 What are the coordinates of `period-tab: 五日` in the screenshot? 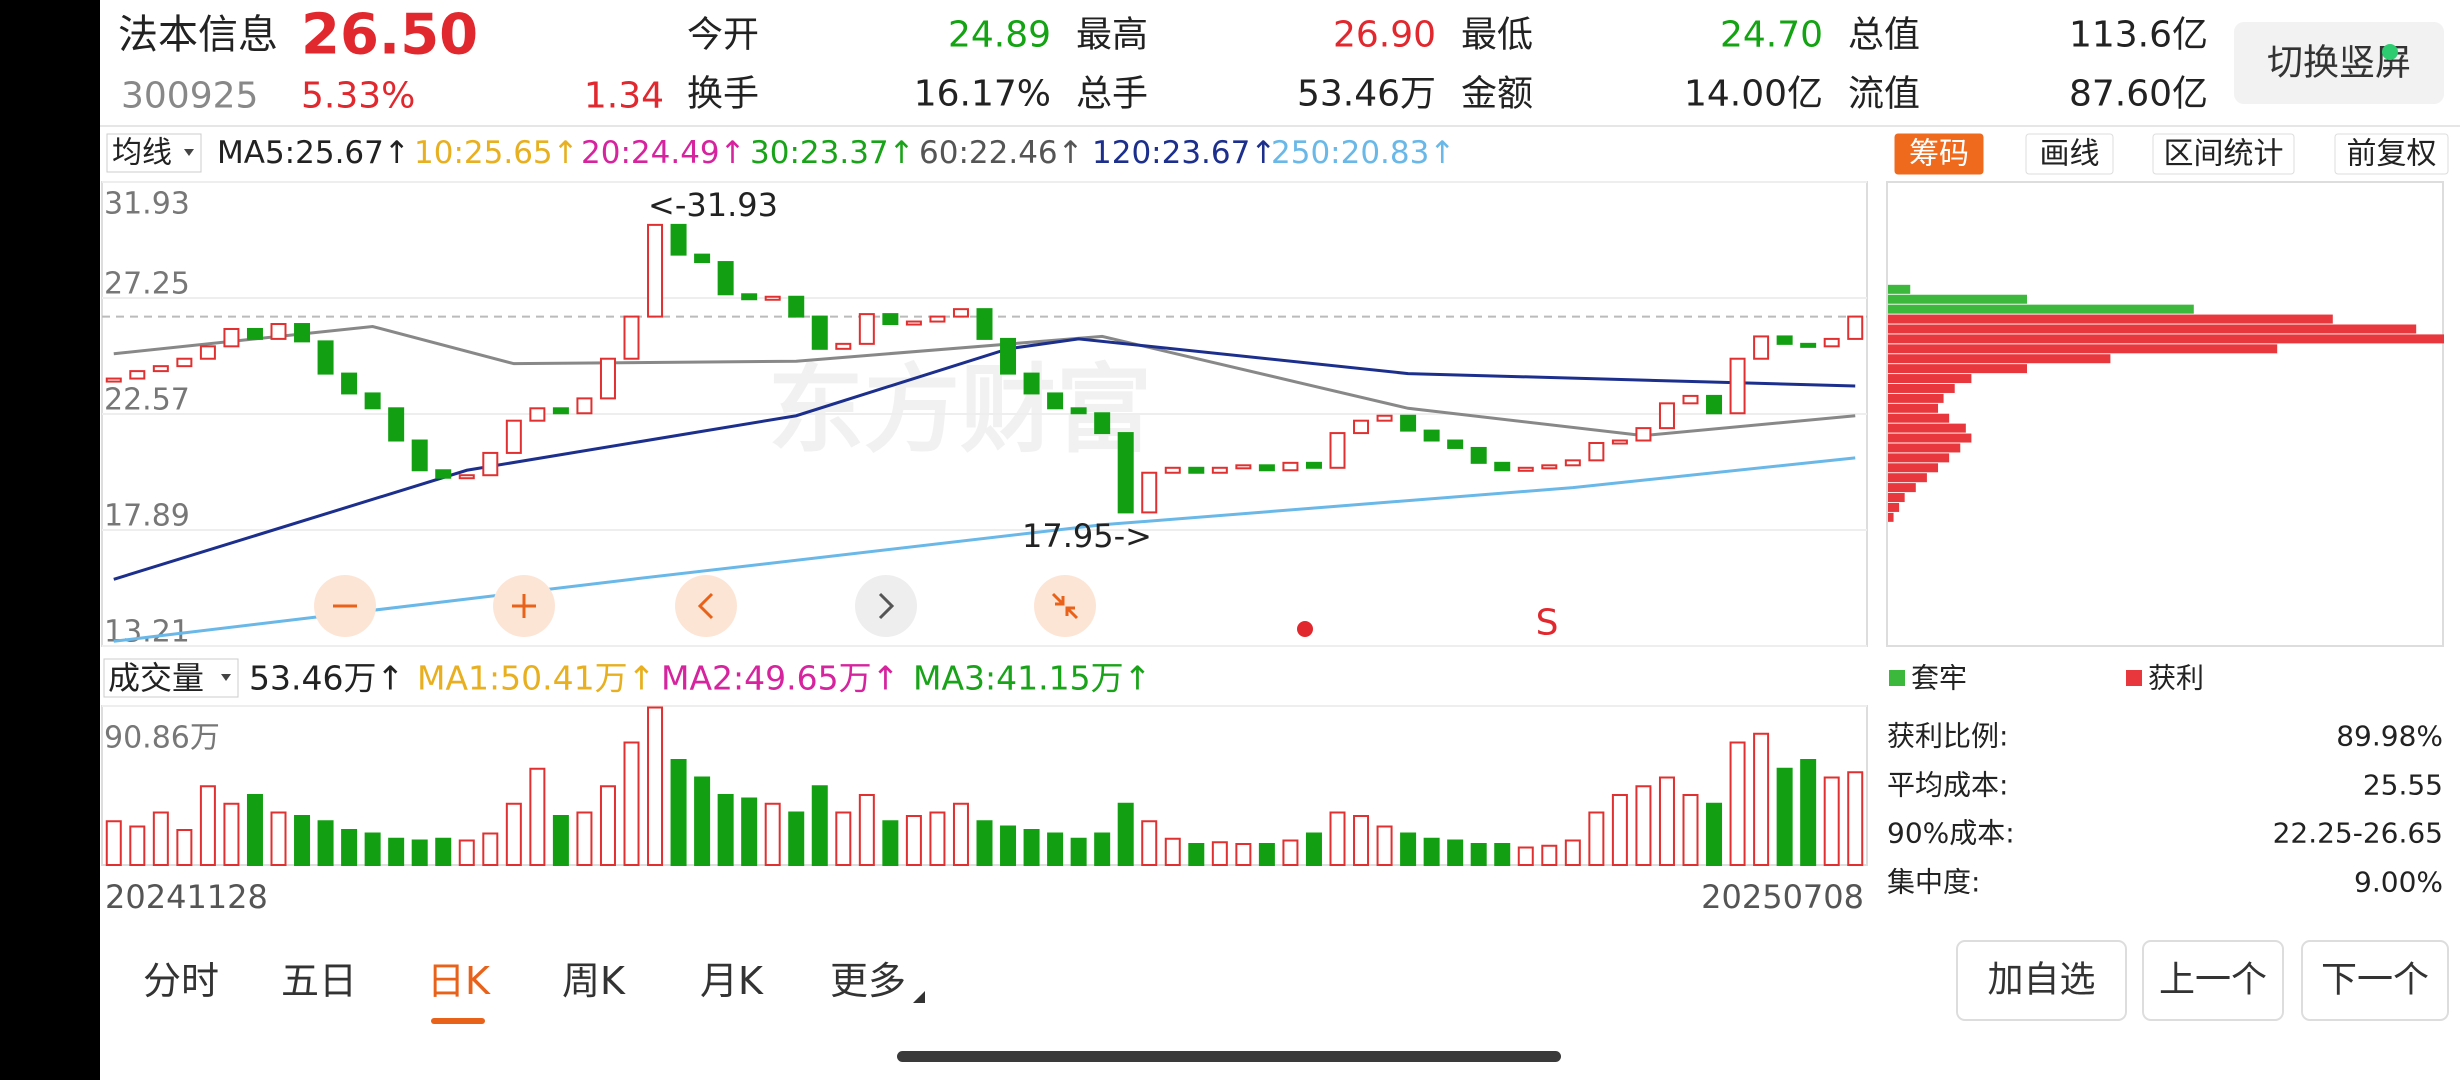 It's located at (319, 981).